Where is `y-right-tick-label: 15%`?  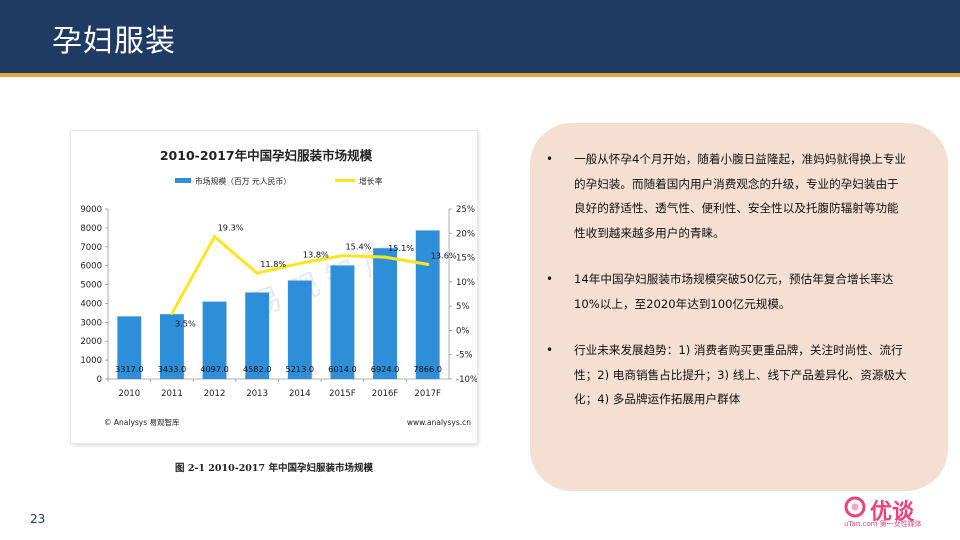 y-right-tick-label: 15% is located at coordinates (465, 259).